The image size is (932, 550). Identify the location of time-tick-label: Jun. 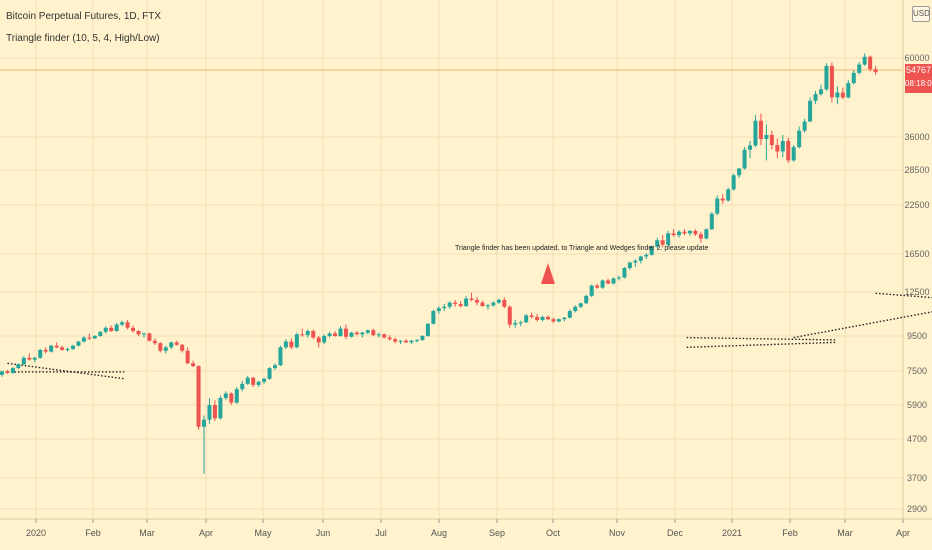
(323, 533).